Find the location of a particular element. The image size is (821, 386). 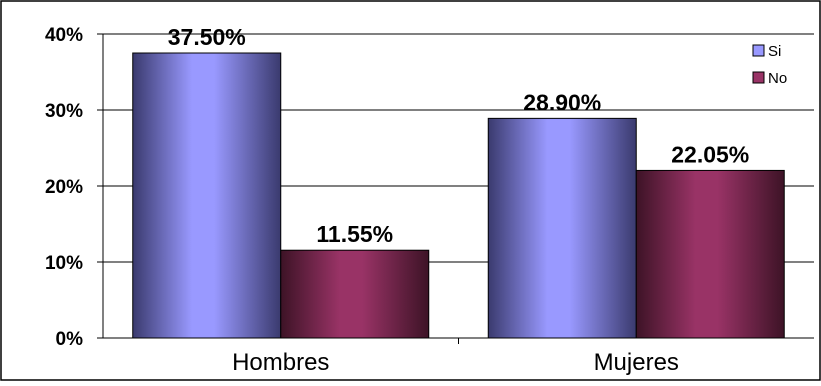

y-tick-label: 40% is located at coordinates (64, 35).